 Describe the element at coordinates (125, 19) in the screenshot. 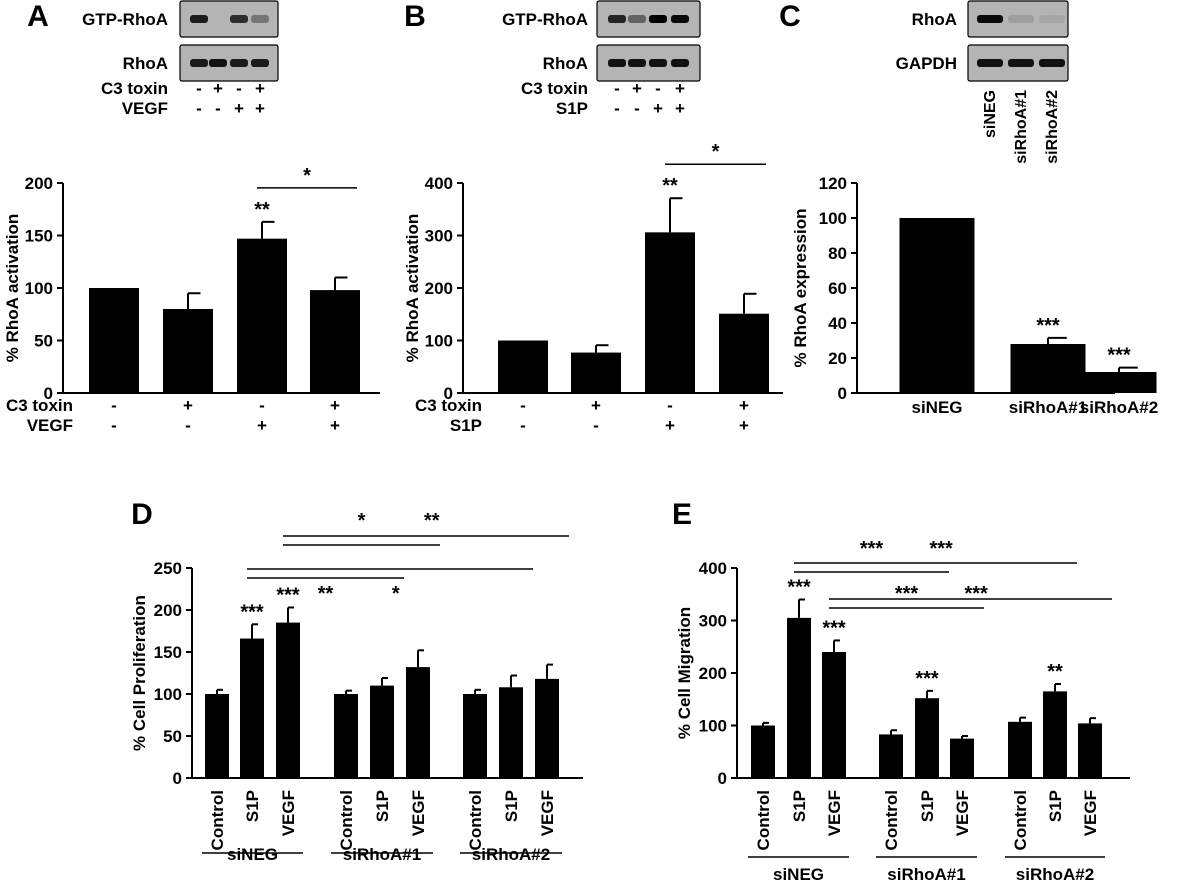

I see `panel-a-blot-label: GTP-RhoA` at that location.